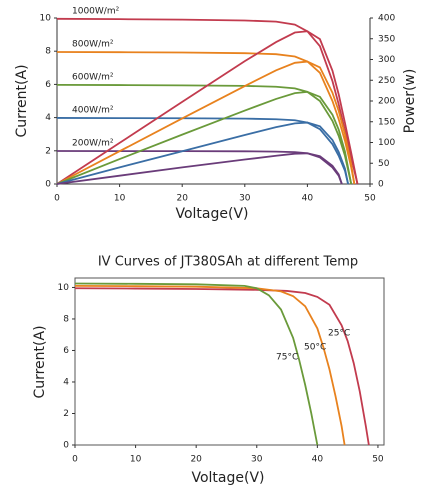  Describe the element at coordinates (386, 143) in the screenshot. I see `y2-tick-label: 100` at that location.